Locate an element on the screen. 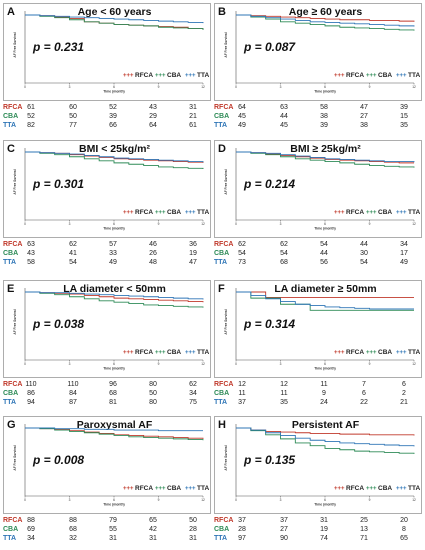  risk-table-cell: 77 is located at coordinates (73, 125).